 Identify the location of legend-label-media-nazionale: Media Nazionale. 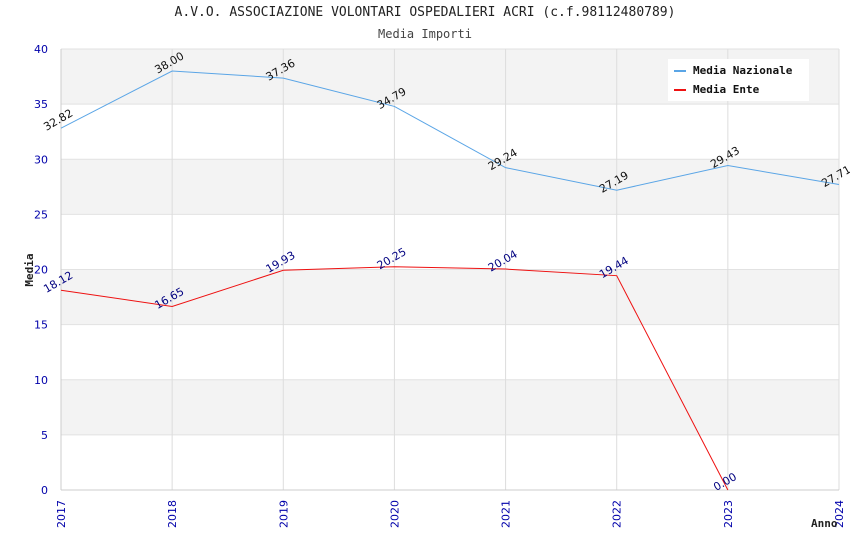
(743, 70).